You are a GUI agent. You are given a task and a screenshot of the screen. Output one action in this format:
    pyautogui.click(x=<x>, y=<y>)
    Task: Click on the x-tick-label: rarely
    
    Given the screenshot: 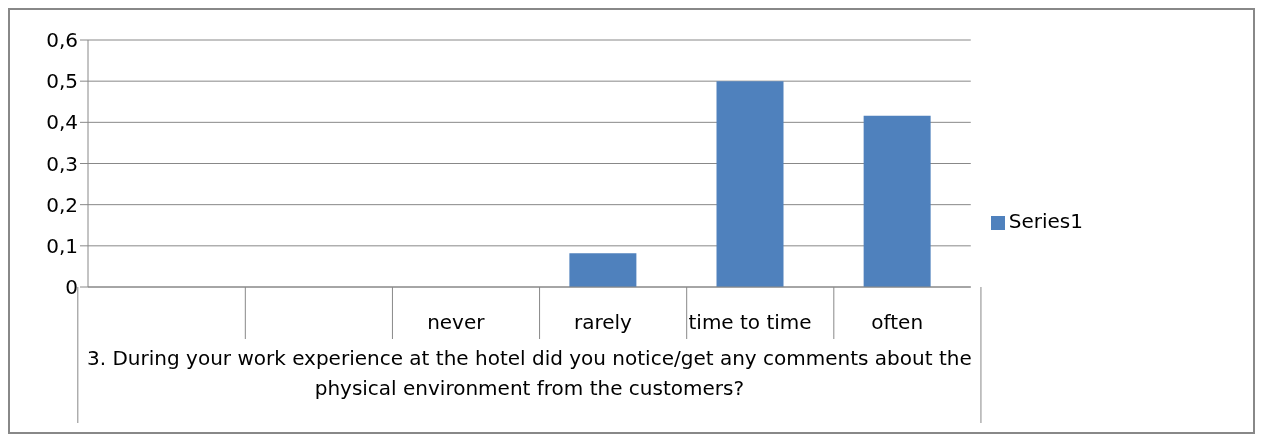 What is the action you would take?
    pyautogui.click(x=603, y=322)
    